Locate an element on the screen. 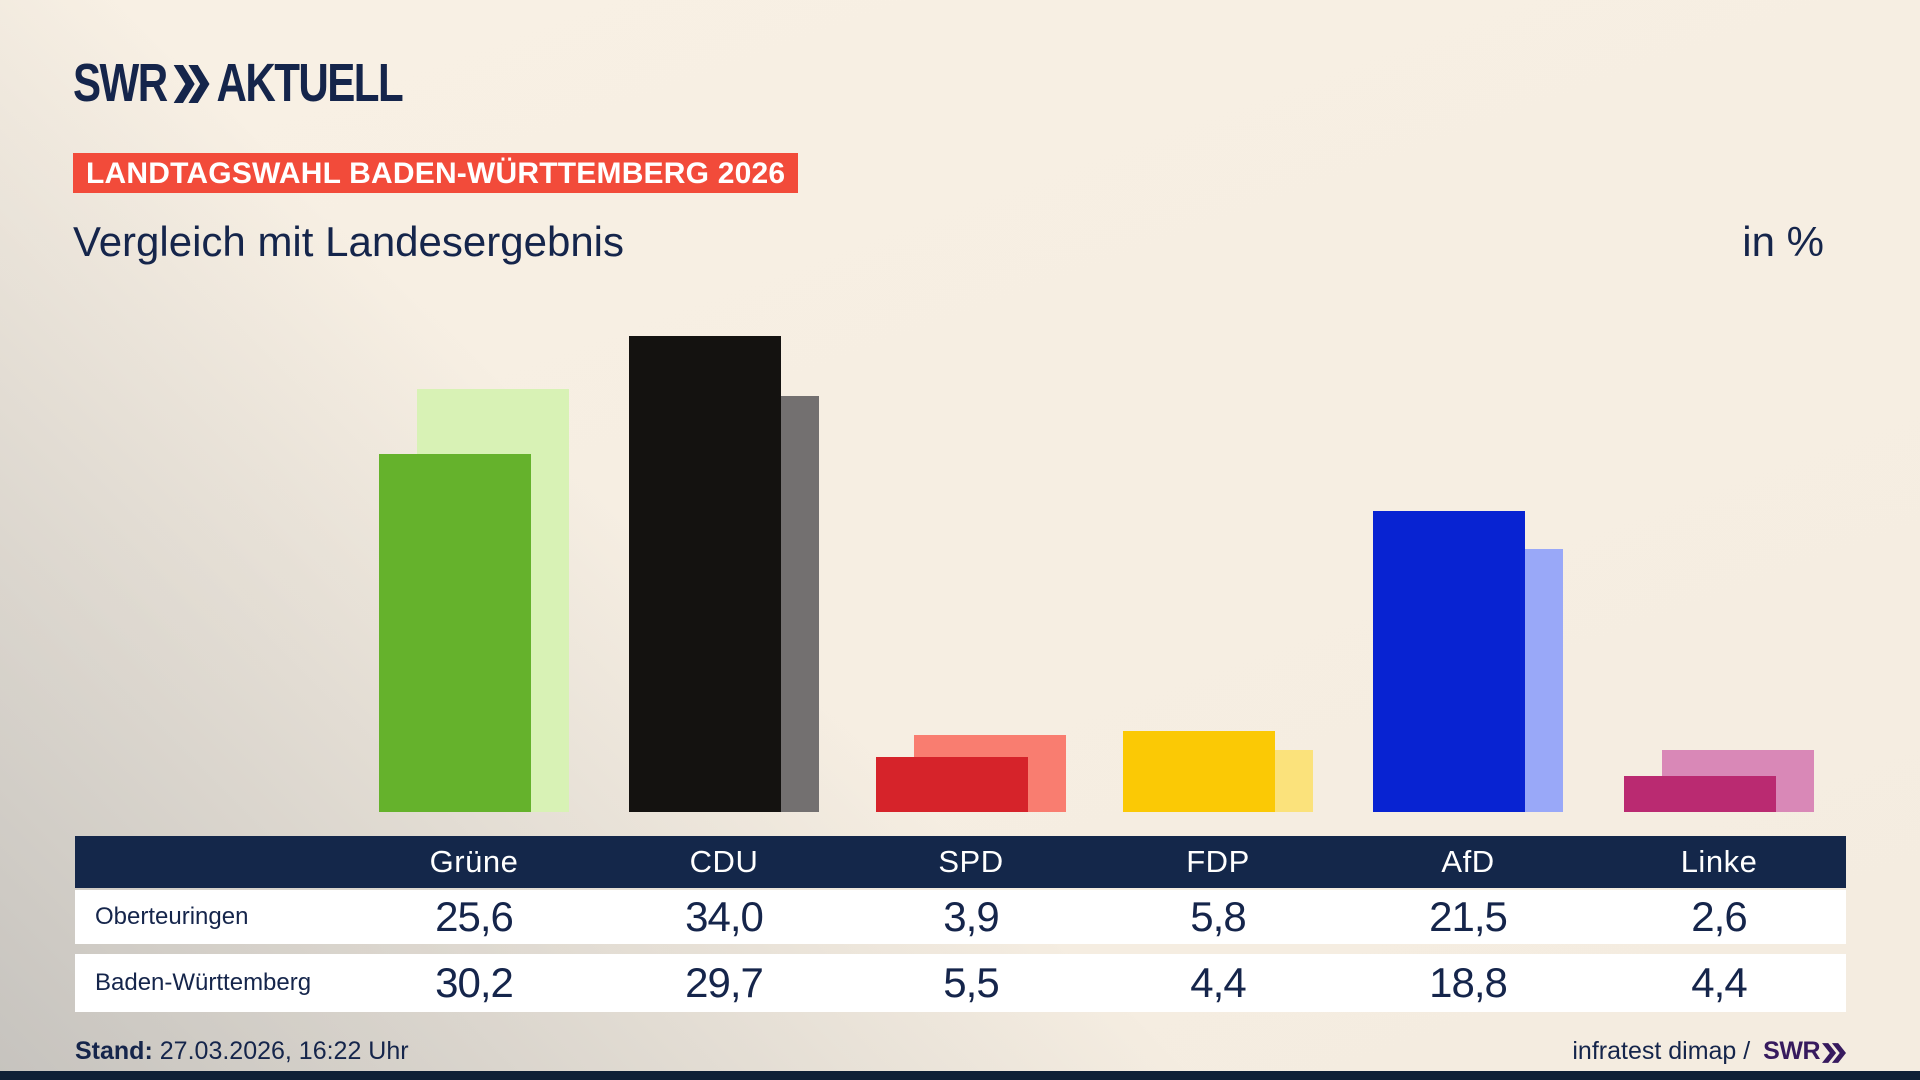  table-value: 30,2 is located at coordinates (474, 982).